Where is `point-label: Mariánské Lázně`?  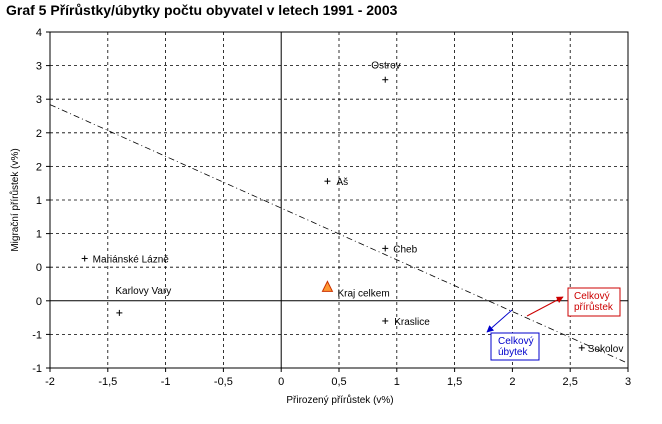 point-label: Mariánské Lázně is located at coordinates (131, 259).